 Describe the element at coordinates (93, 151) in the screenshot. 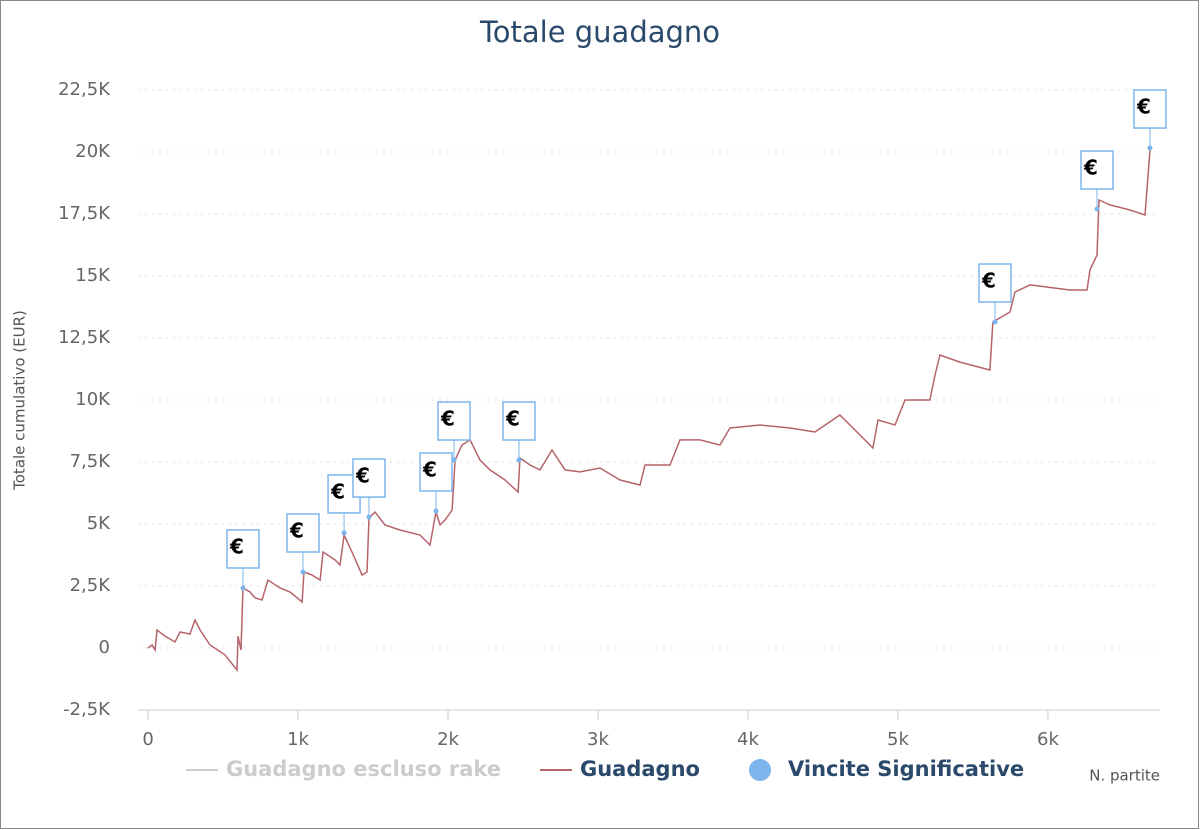

I see `y-tick-label: 20K` at that location.